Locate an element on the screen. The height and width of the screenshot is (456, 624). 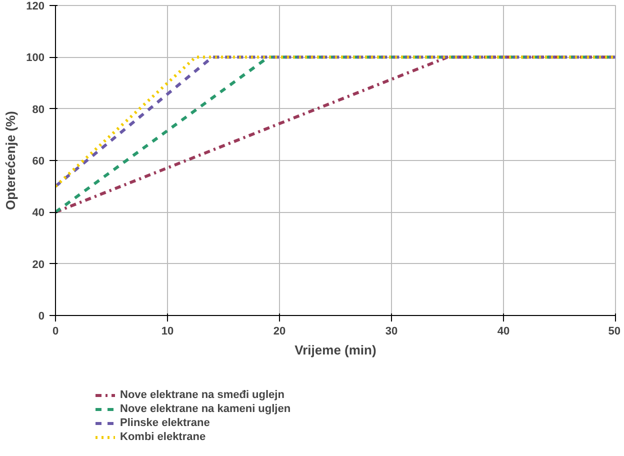
legend-label: Kombi elektrane is located at coordinates (163, 437).